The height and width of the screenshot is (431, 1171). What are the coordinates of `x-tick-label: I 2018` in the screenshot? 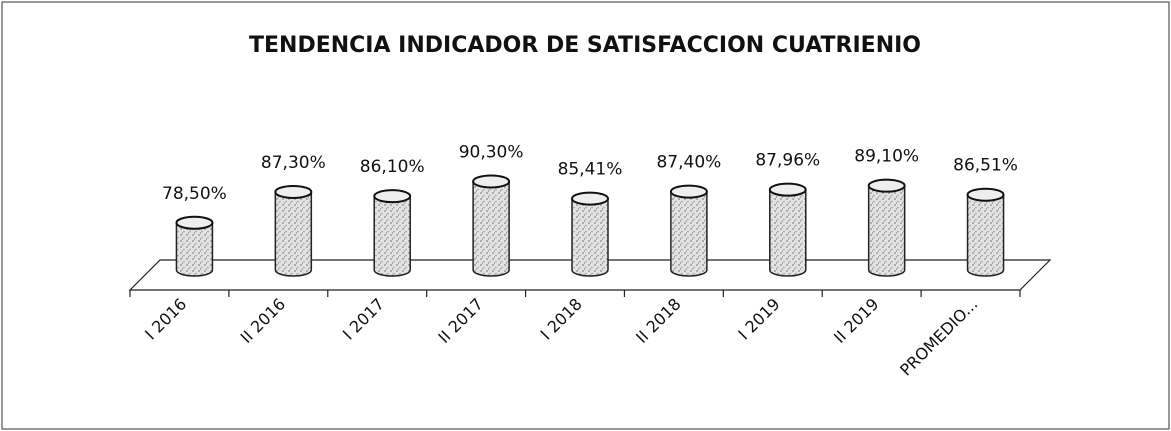 It's located at (561, 318).